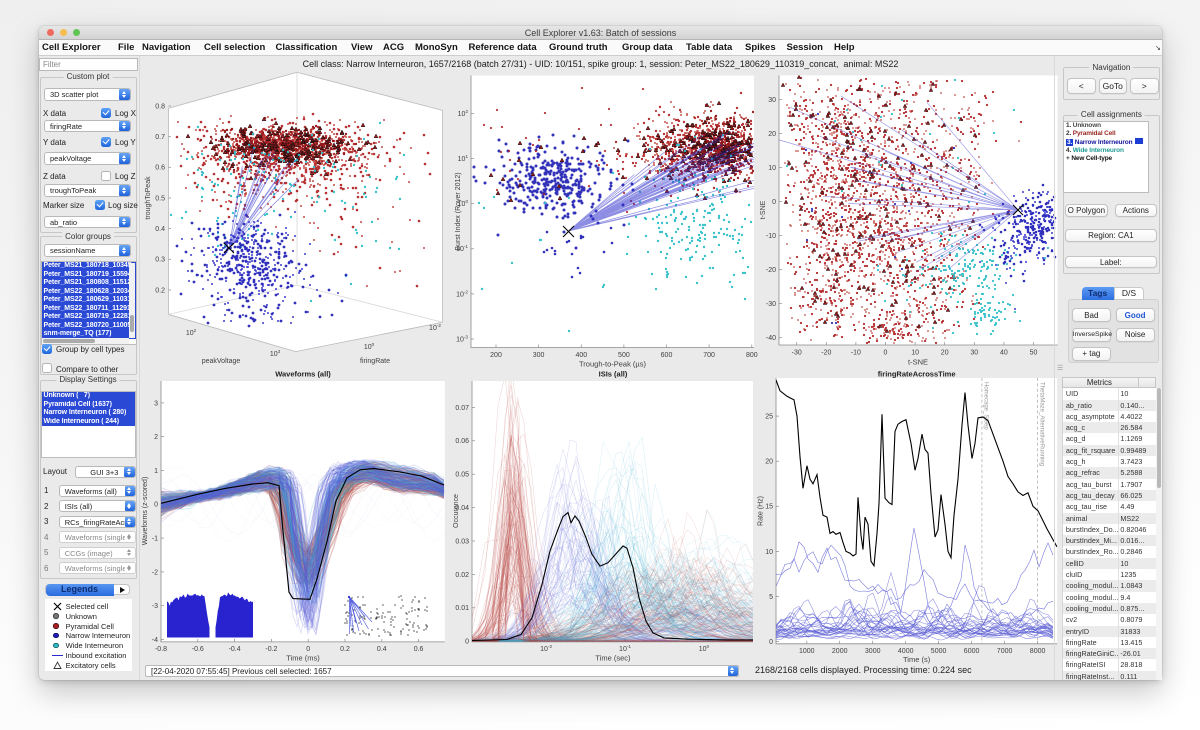  I want to click on svg-text: 7000, so click(1005, 651).